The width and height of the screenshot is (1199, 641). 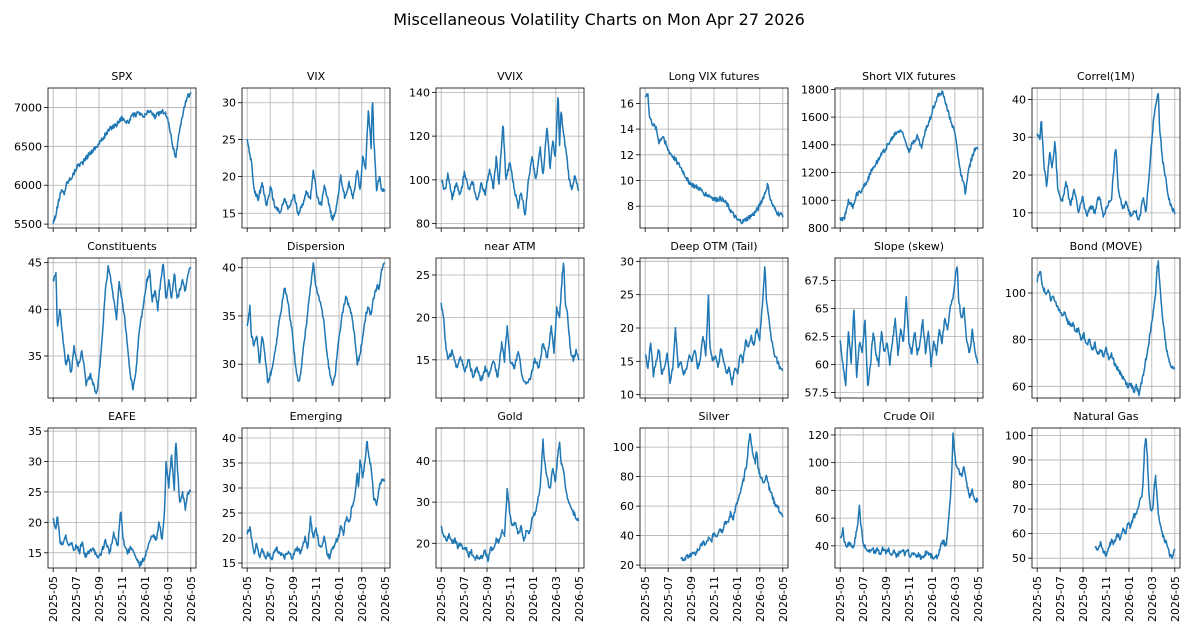 I want to click on subplot-3: VVIX 80 100 120 140, so click(x=497, y=151).